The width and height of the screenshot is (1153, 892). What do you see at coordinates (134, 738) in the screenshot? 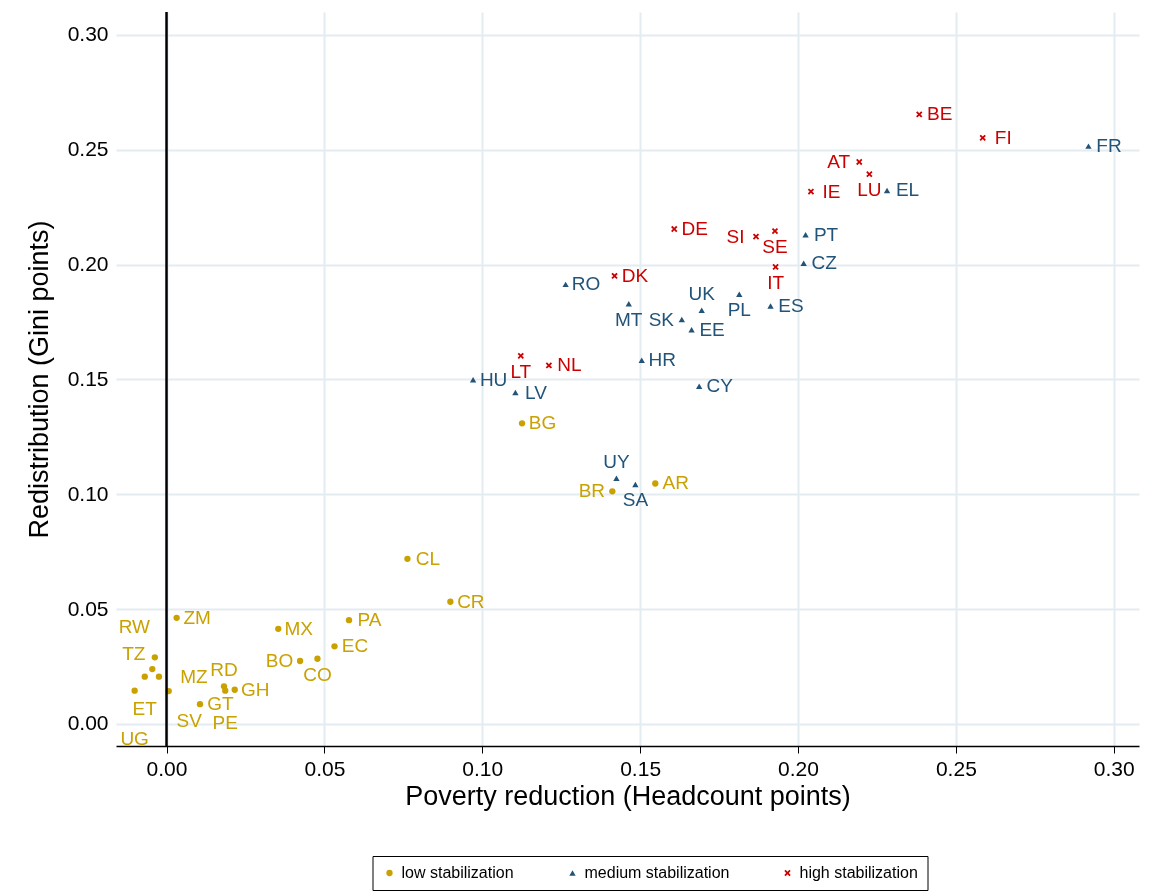
I see `data-label: UG` at bounding box center [134, 738].